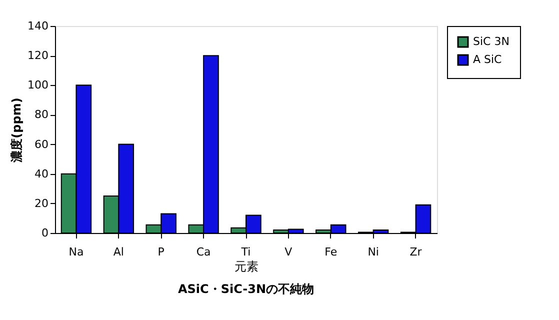 The height and width of the screenshot is (320, 559). I want to click on legend-label: A SiC, so click(487, 59).